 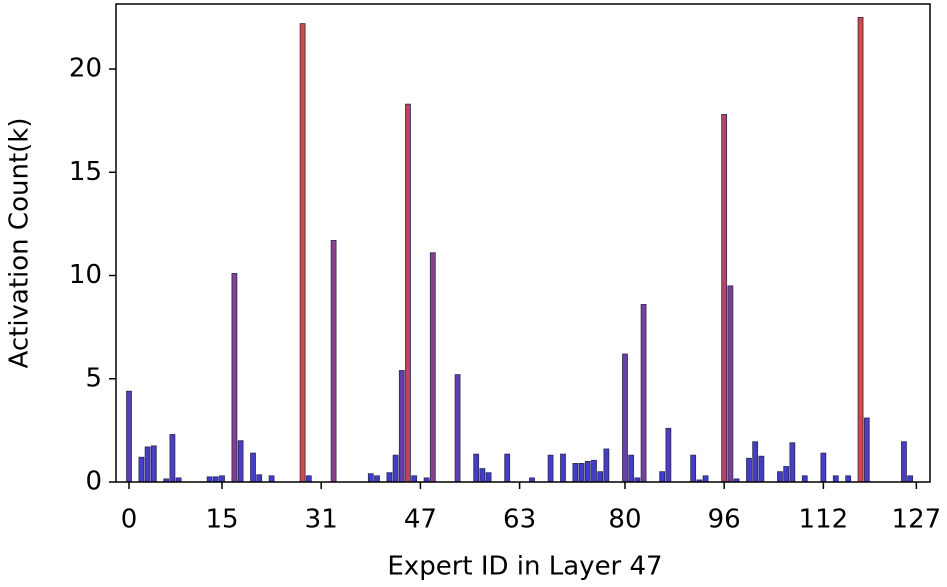 What do you see at coordinates (321, 520) in the screenshot?
I see `x-tick-label: 31` at bounding box center [321, 520].